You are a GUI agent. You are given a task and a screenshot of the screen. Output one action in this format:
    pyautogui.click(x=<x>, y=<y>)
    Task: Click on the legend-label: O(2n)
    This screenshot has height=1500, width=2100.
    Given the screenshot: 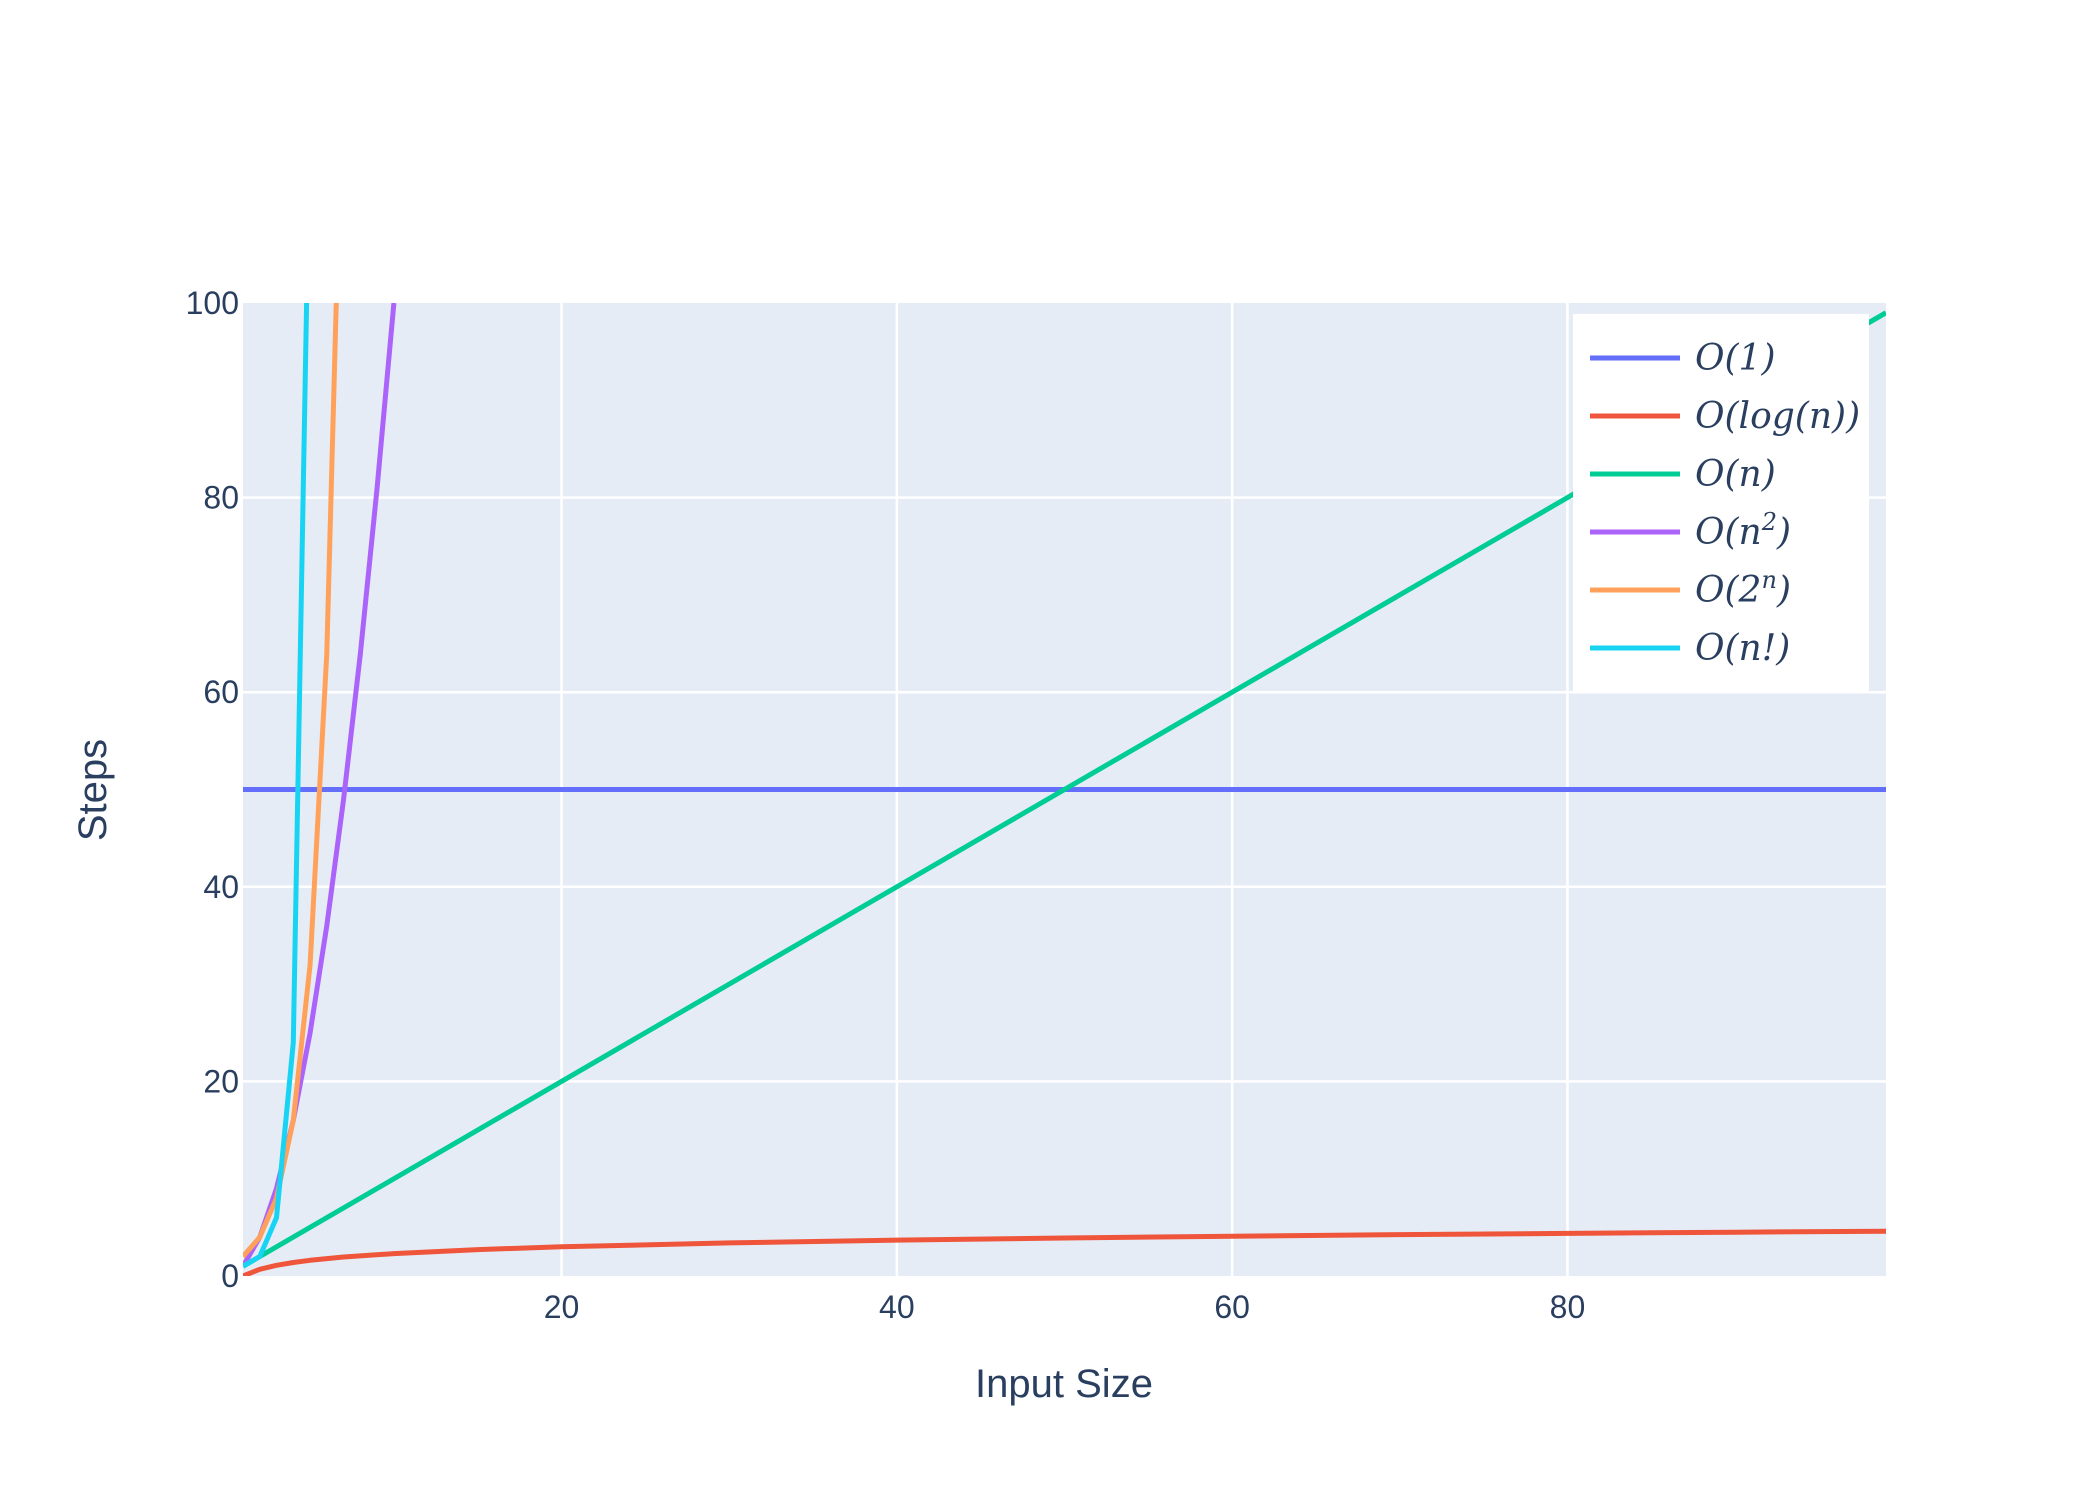 What is the action you would take?
    pyautogui.click(x=1743, y=588)
    